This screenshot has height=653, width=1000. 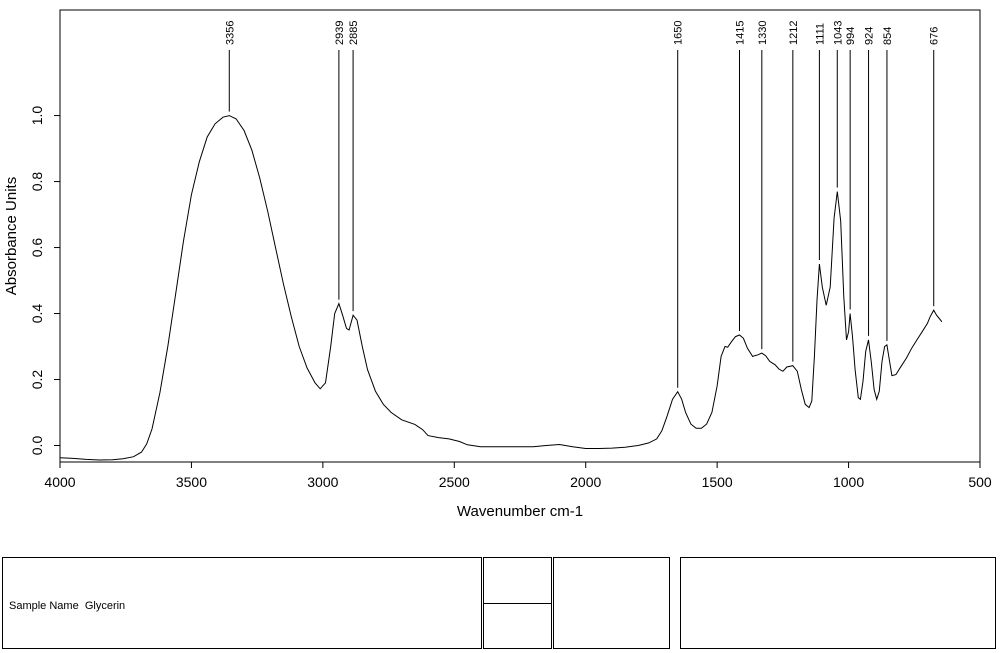 I want to click on sample-name-value: Glycerin, so click(x=105, y=606).